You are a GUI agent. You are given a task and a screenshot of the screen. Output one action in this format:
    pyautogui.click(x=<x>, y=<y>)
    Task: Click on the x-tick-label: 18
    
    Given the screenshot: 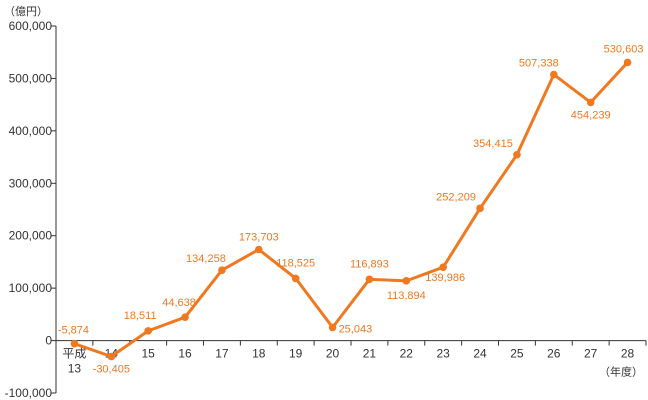 What is the action you would take?
    pyautogui.click(x=259, y=354)
    